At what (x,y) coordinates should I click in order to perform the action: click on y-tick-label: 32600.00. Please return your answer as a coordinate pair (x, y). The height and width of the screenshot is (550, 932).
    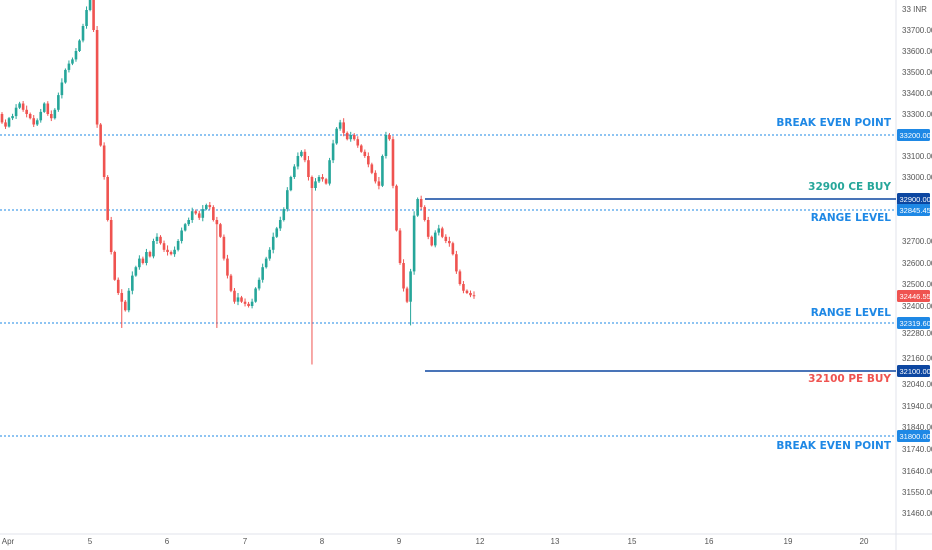
    Looking at the image, I should click on (917, 263).